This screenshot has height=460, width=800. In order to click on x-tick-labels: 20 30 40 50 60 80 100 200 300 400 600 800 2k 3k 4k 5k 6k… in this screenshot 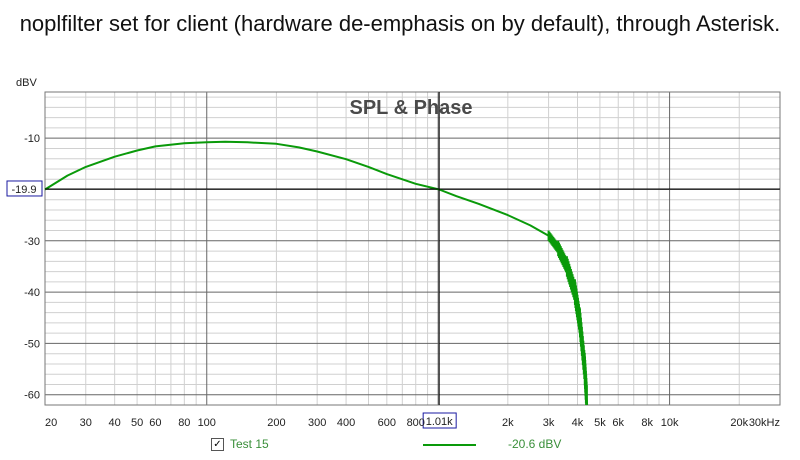, I will do `click(412, 423)`.